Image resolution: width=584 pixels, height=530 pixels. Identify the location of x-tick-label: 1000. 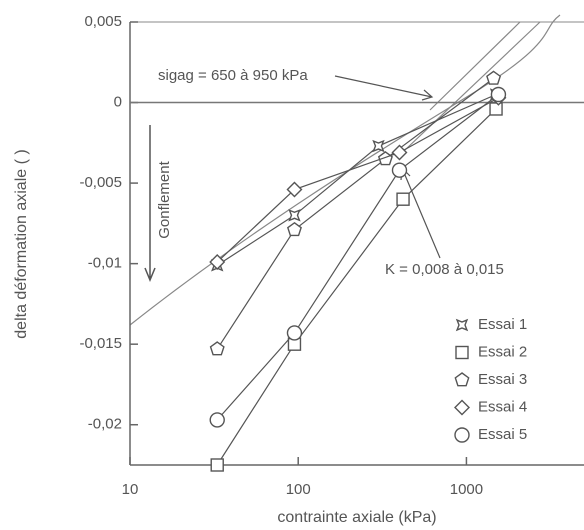
(466, 489).